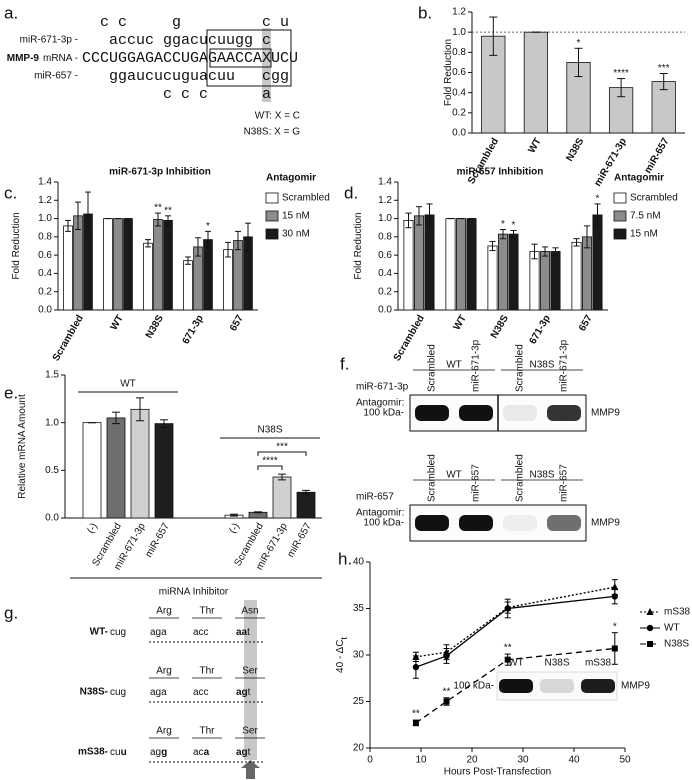 This screenshot has height=780, width=692. I want to click on legend-label: 7.5 nM, so click(645, 216).